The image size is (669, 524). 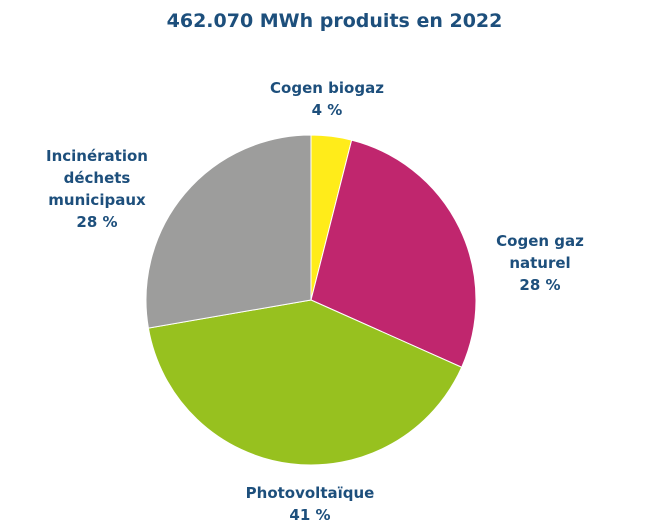 I want to click on category-label: Photovoltaïque, so click(x=310, y=493).